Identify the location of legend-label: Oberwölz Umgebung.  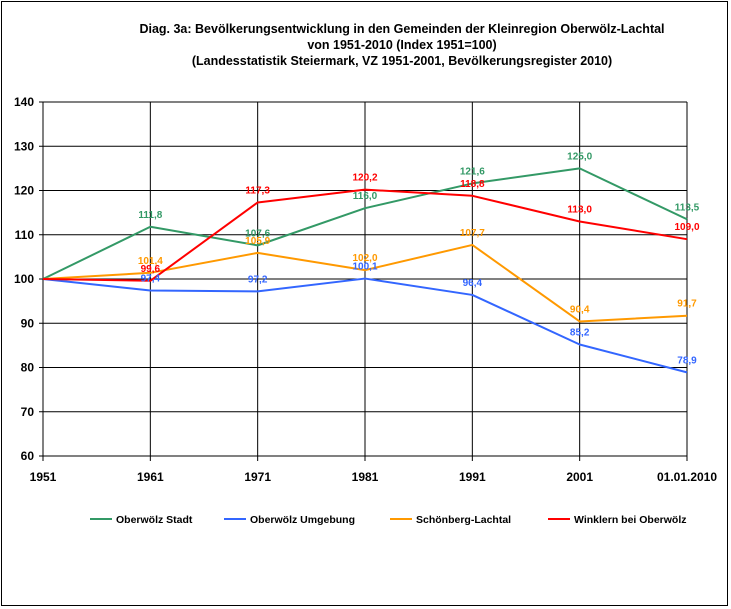
(302, 520).